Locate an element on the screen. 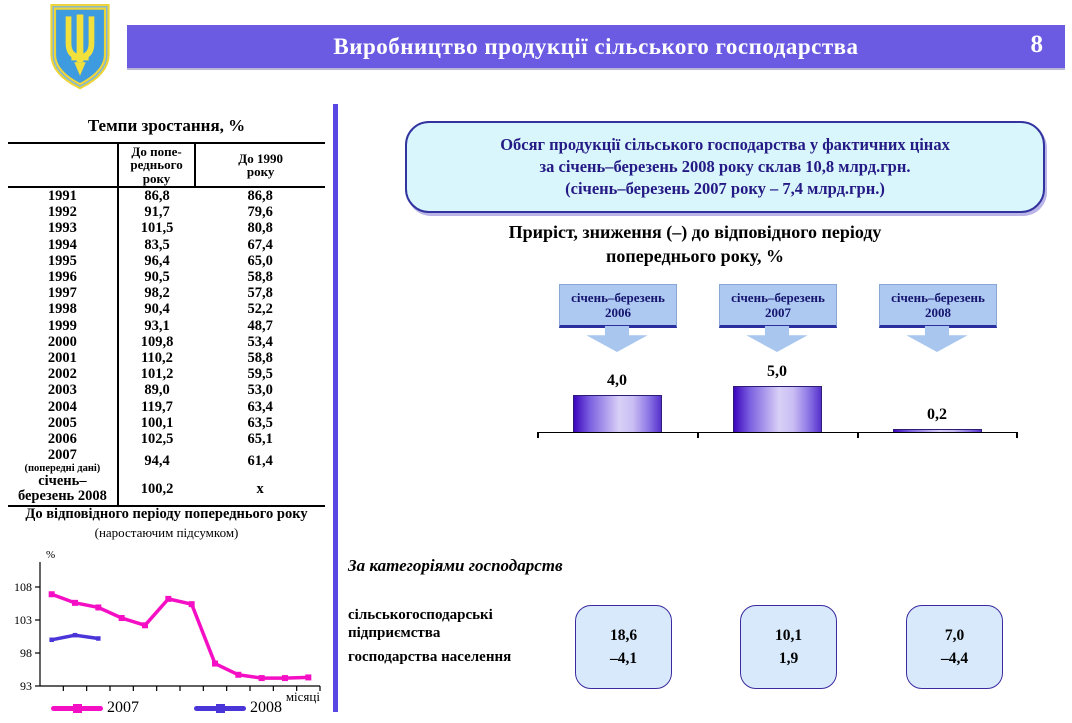 The image size is (1072, 723). period-box-2008: січень–березень 2008 is located at coordinates (938, 306).